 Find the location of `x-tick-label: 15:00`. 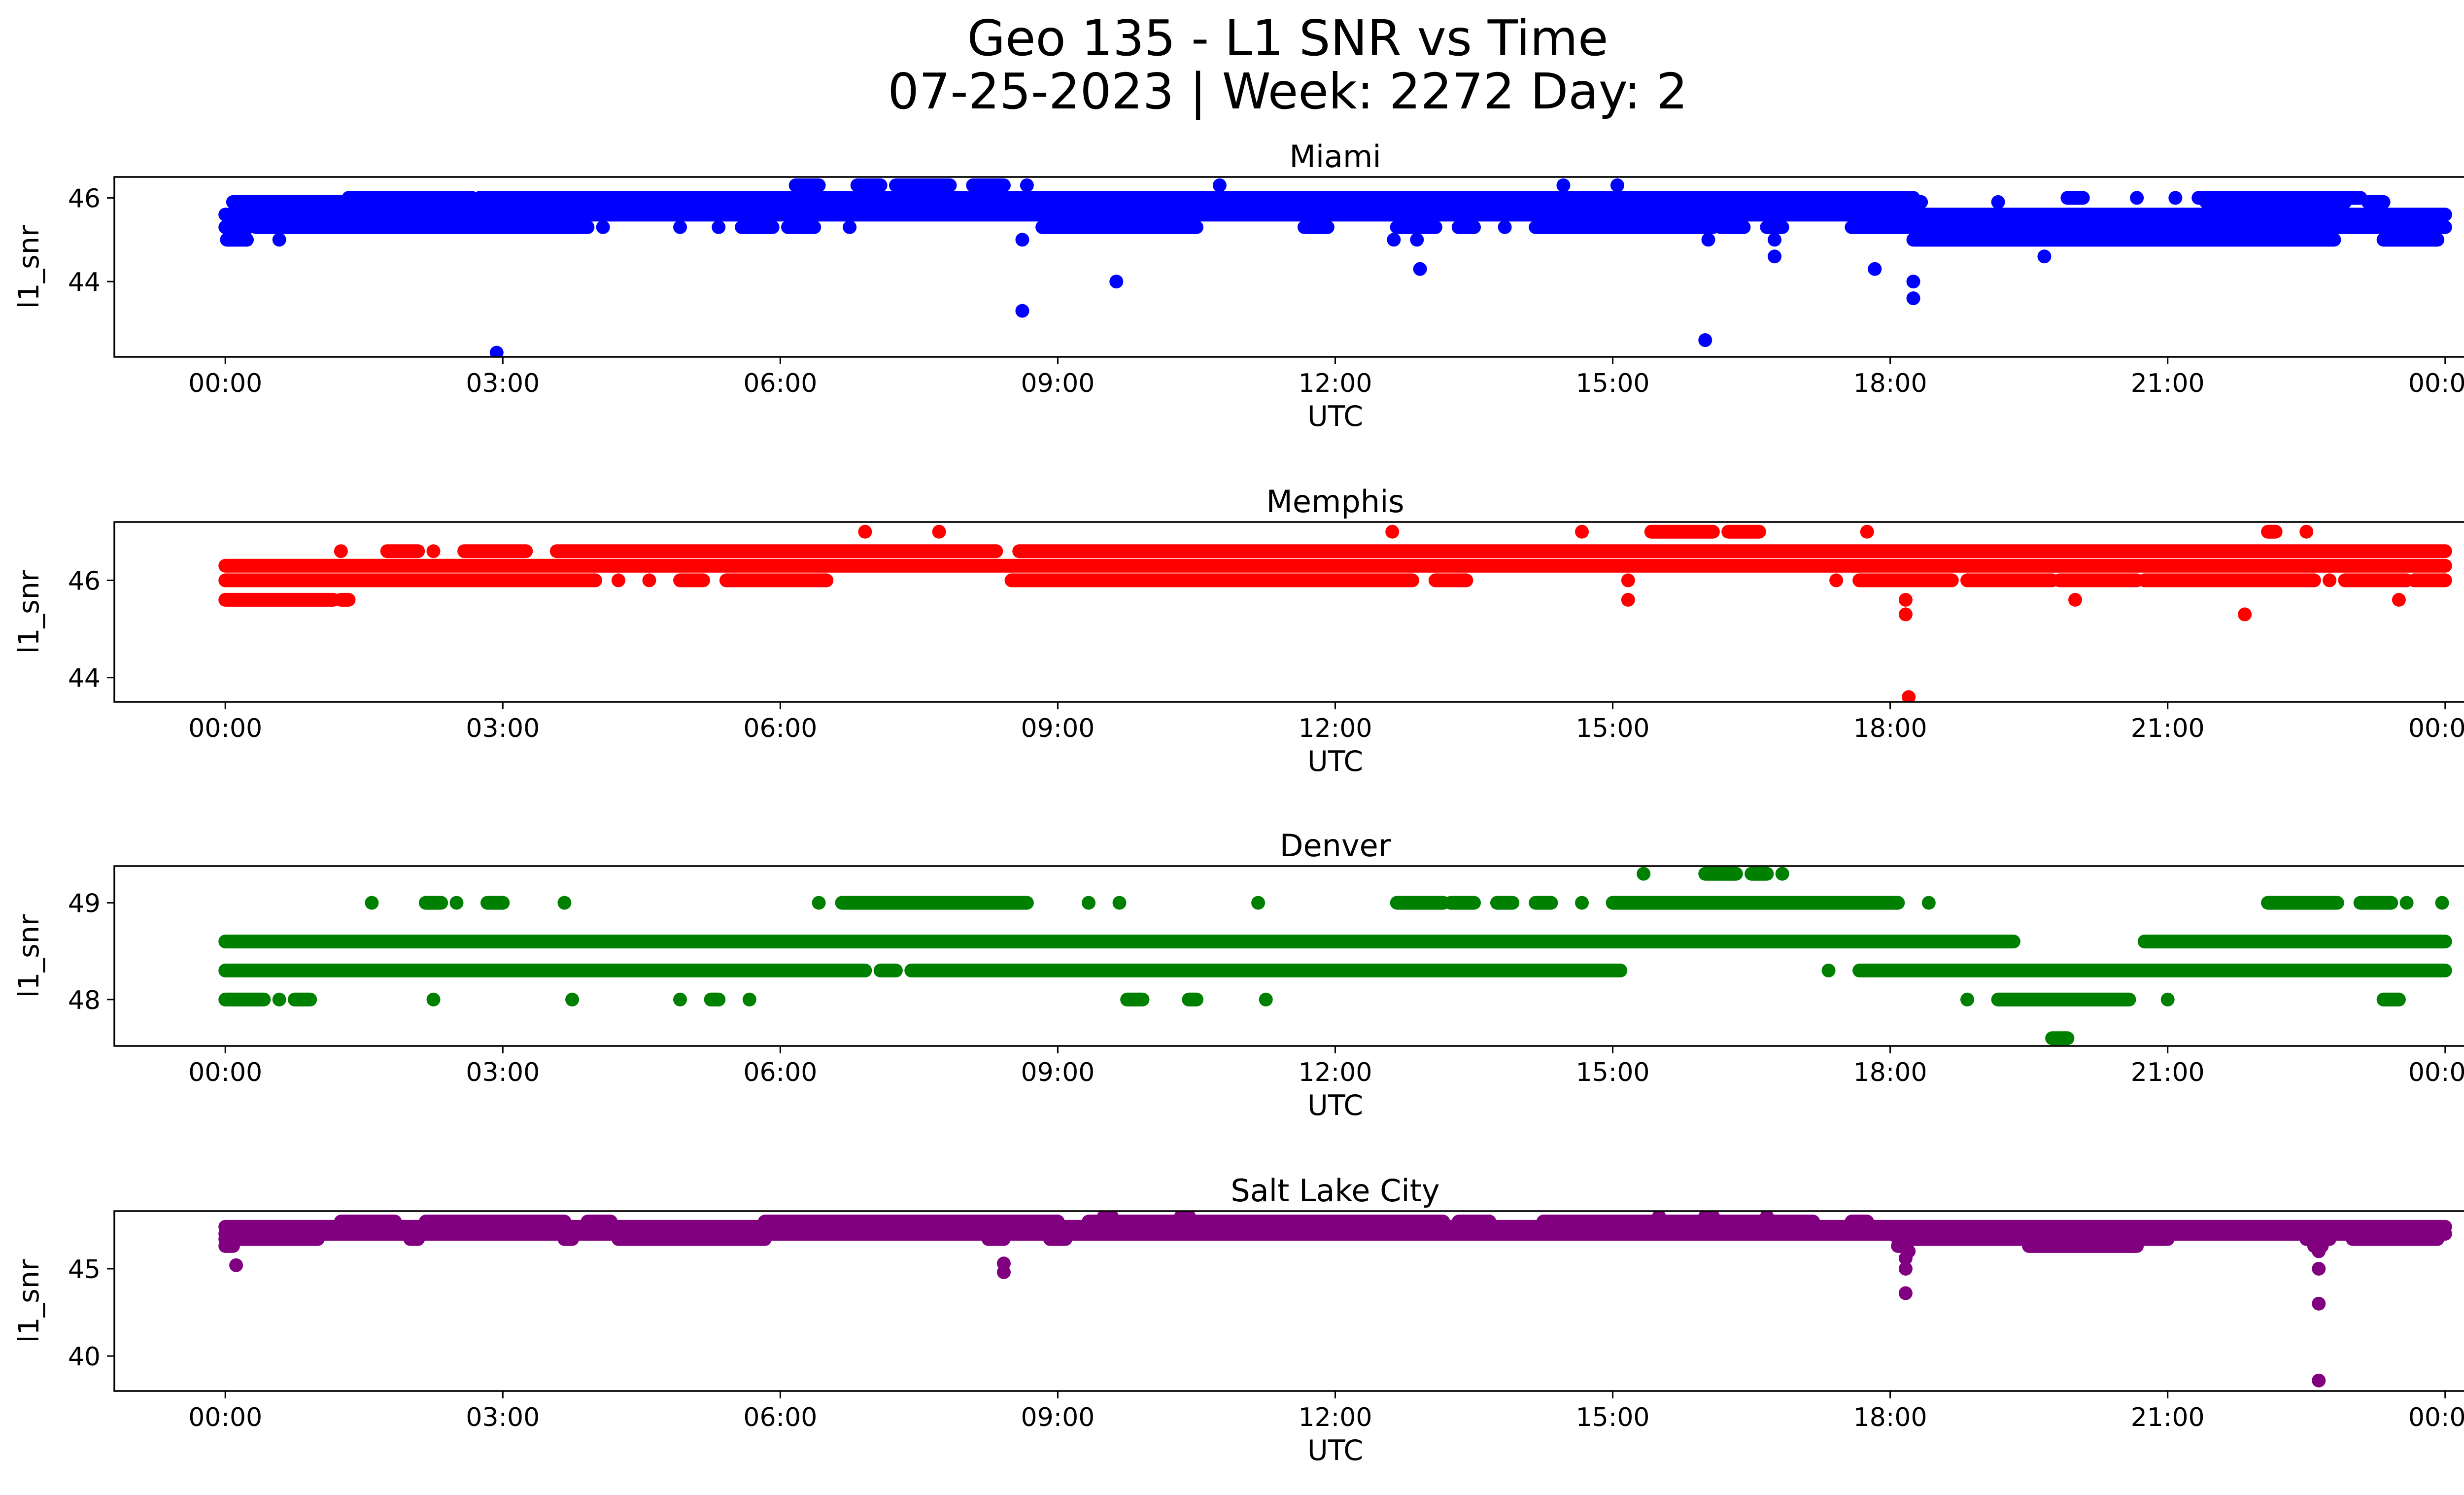

x-tick-label: 15:00 is located at coordinates (1613, 1417).